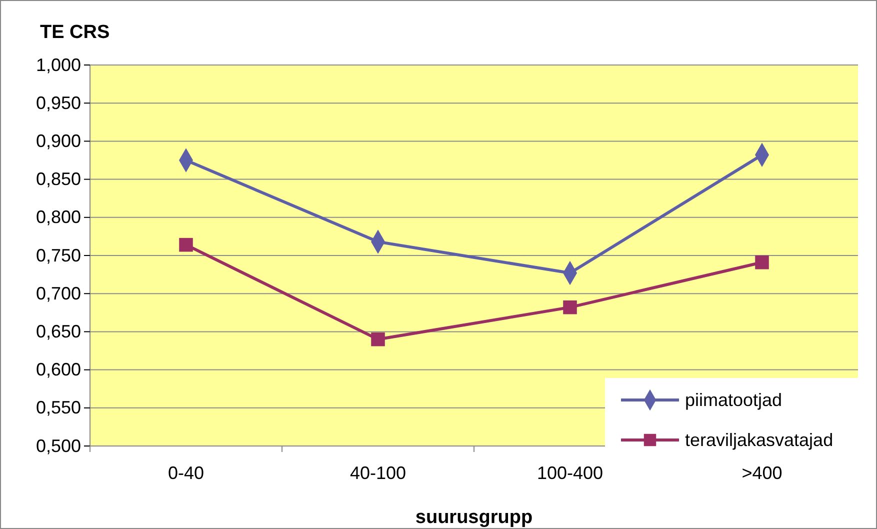 The height and width of the screenshot is (529, 877). I want to click on x-tick-label: 0-40, so click(186, 472).